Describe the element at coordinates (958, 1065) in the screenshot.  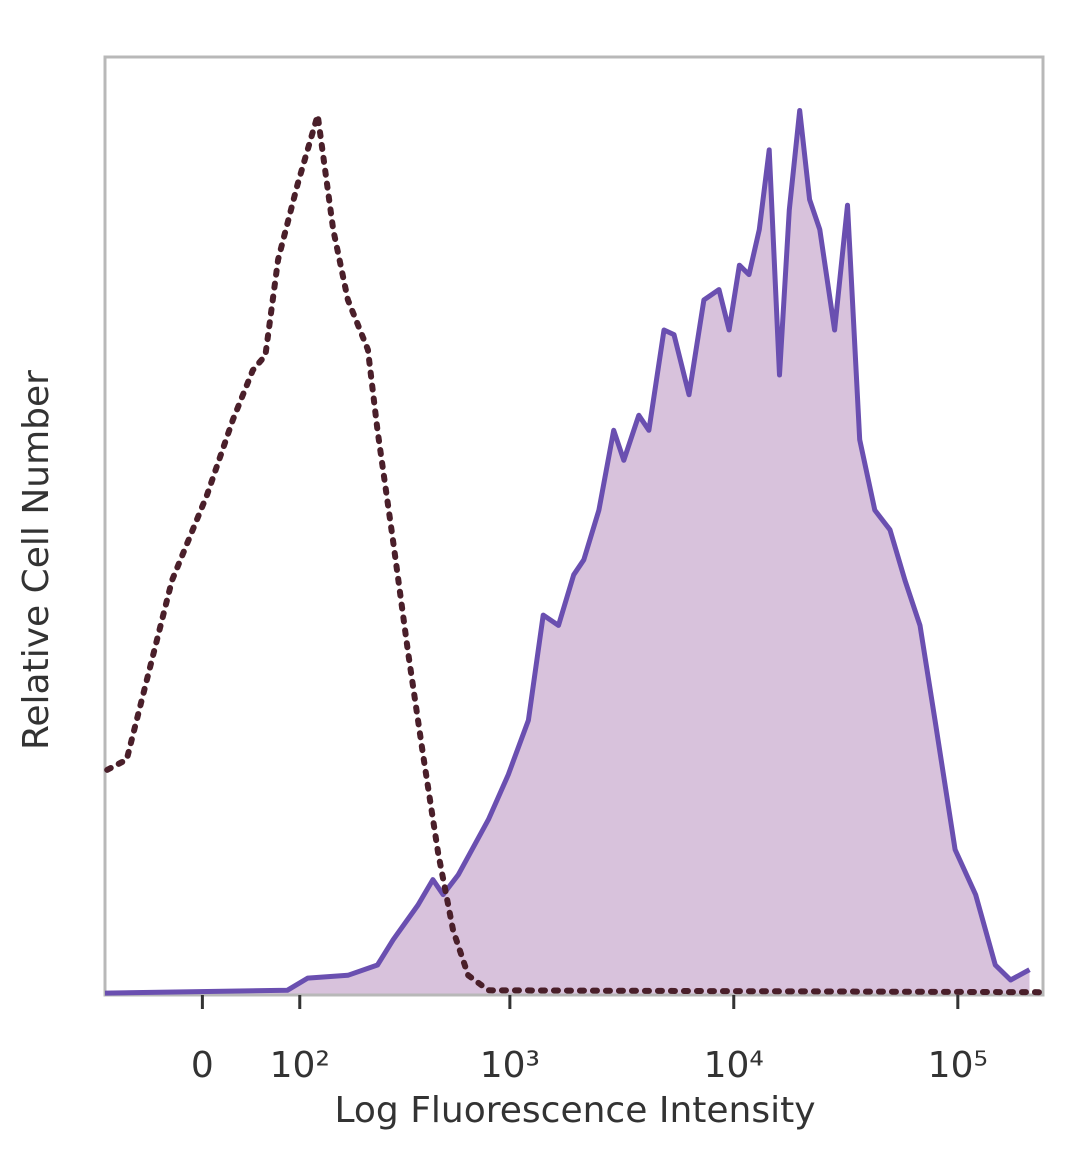
I see `x-tick-label: 10⁵` at that location.